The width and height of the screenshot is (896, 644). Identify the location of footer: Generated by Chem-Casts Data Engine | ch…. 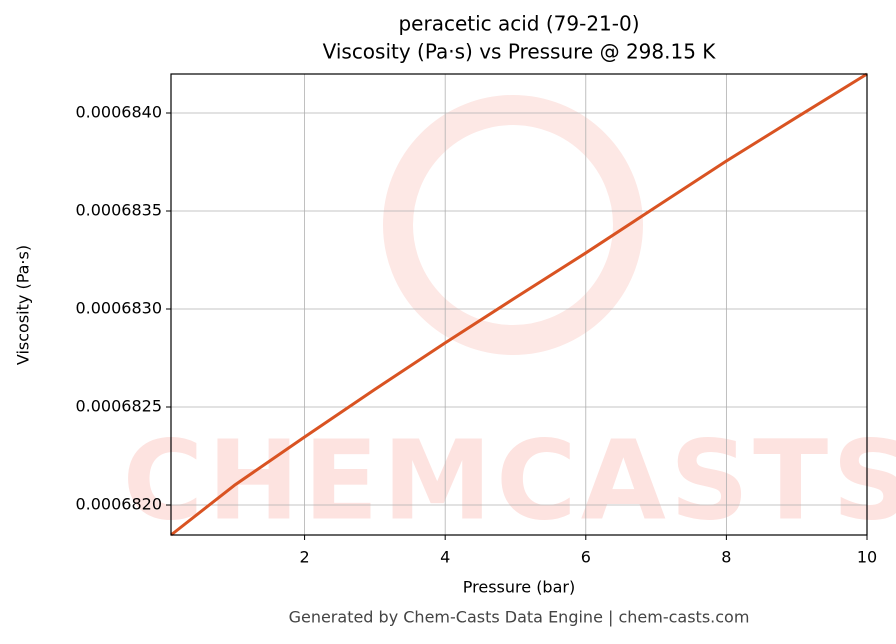
(519, 617).